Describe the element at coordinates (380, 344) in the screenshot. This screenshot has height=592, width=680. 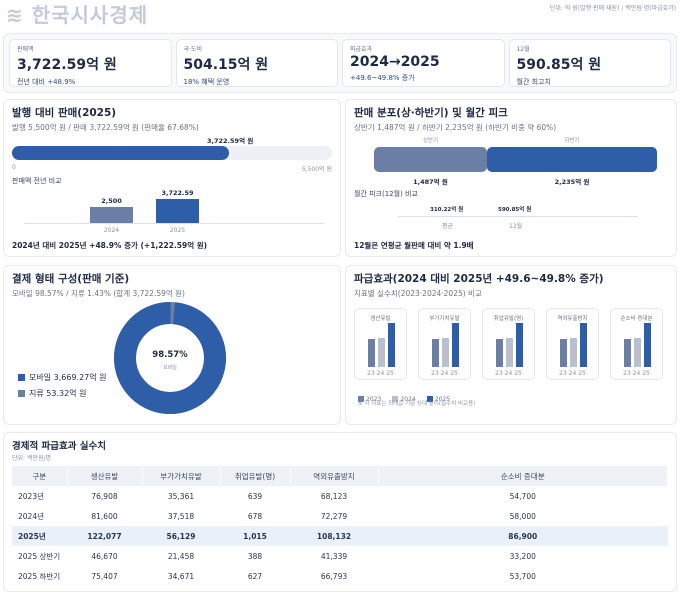
I see `mini-chart-card: 생산유발 23 24 25` at that location.